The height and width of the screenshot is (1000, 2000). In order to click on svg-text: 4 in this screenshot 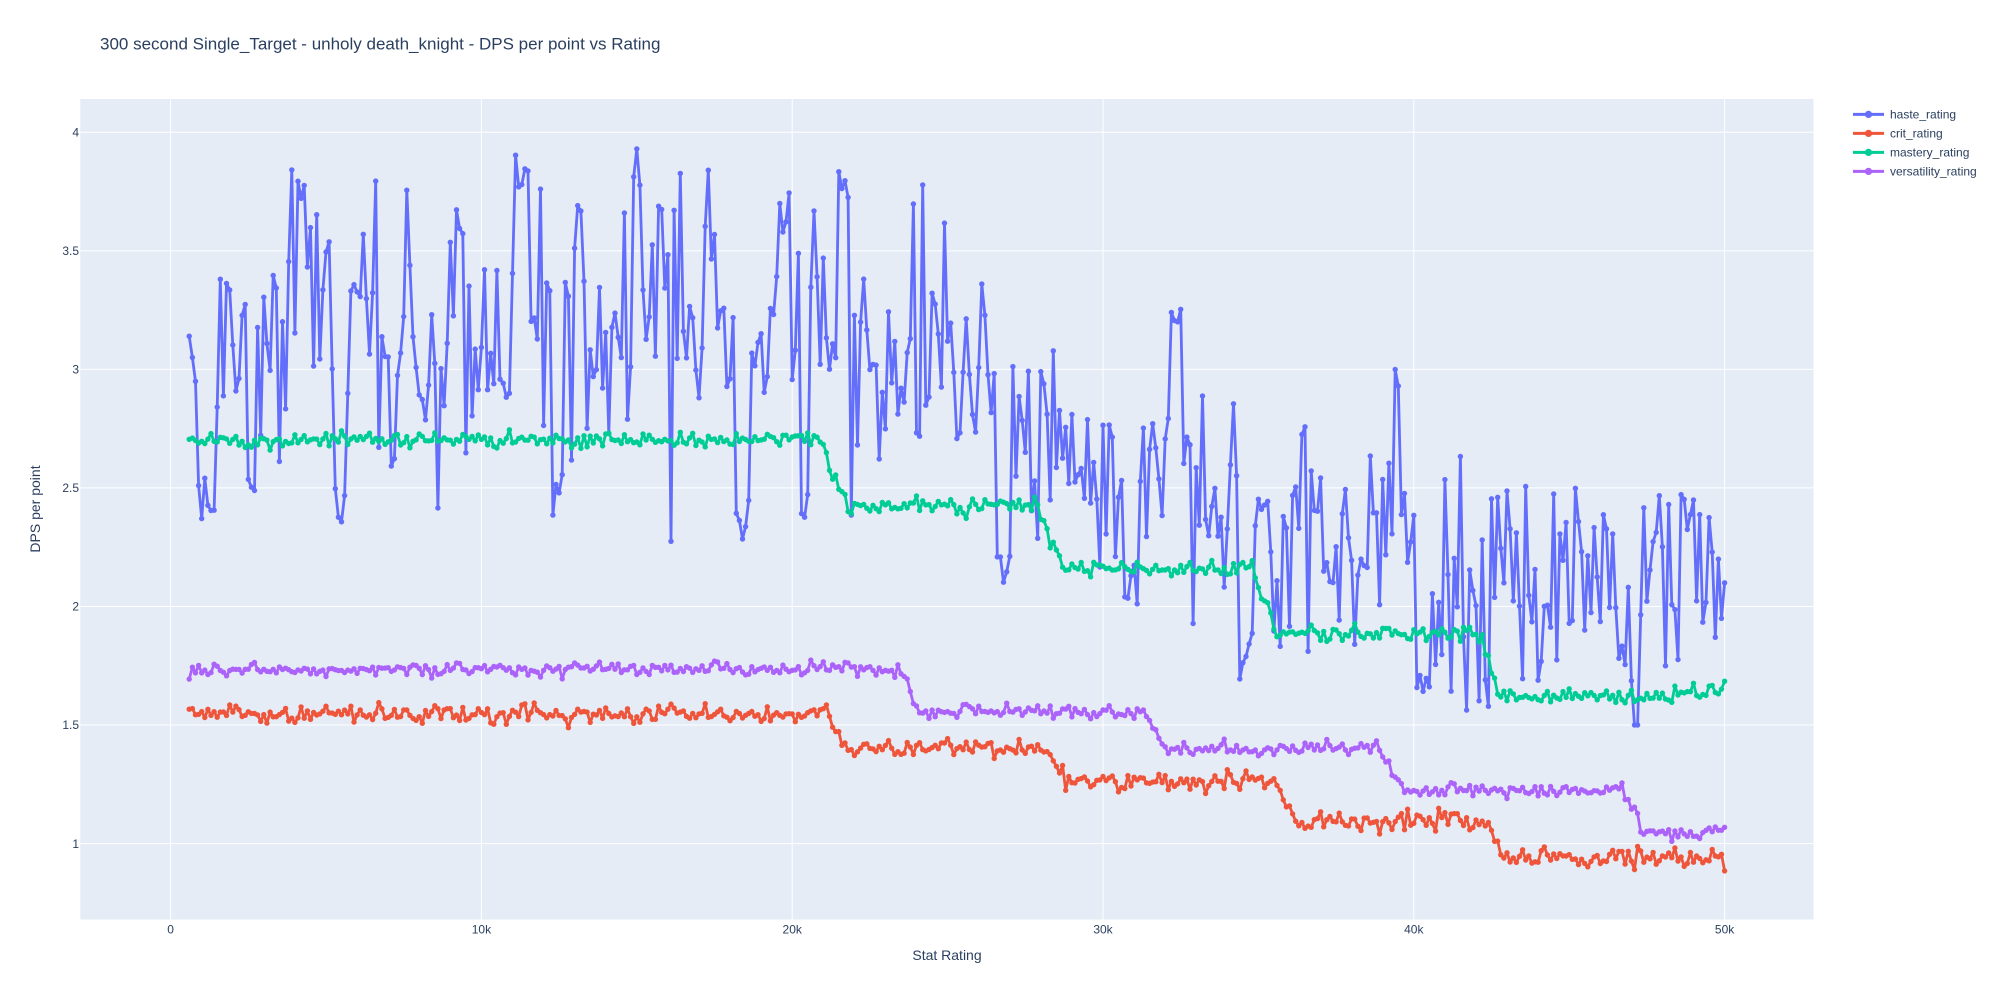, I will do `click(75, 133)`.